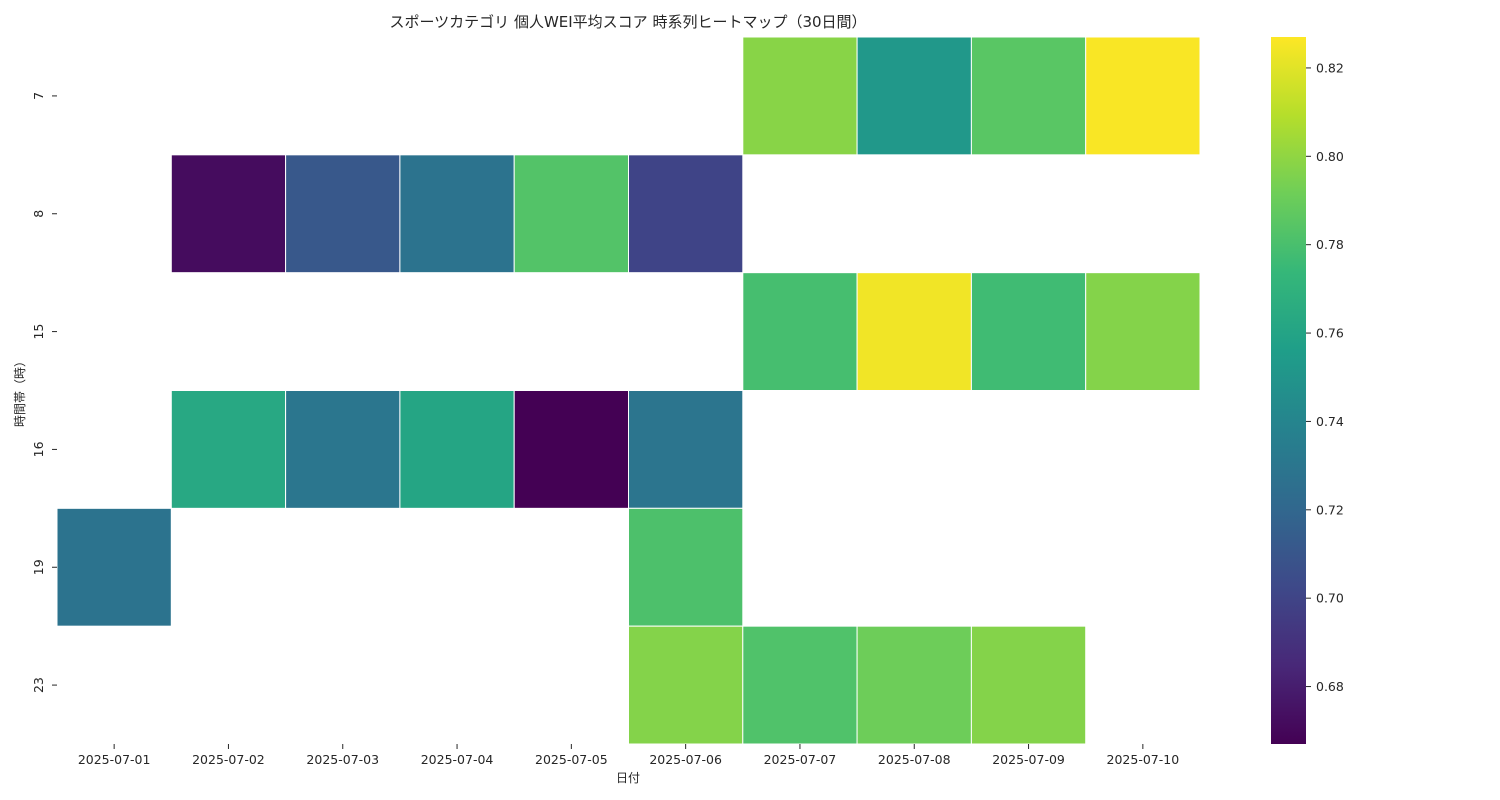 Image resolution: width=1500 pixels, height=800 pixels. I want to click on y-axis-ticks: 7 8 15 16 19 23, so click(44, 392).